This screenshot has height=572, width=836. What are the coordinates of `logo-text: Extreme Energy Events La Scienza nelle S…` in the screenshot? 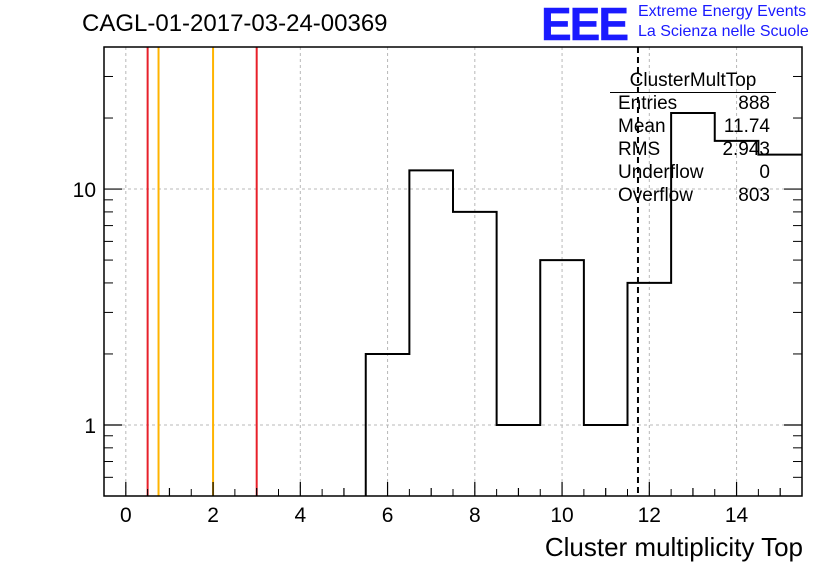 It's located at (723, 22).